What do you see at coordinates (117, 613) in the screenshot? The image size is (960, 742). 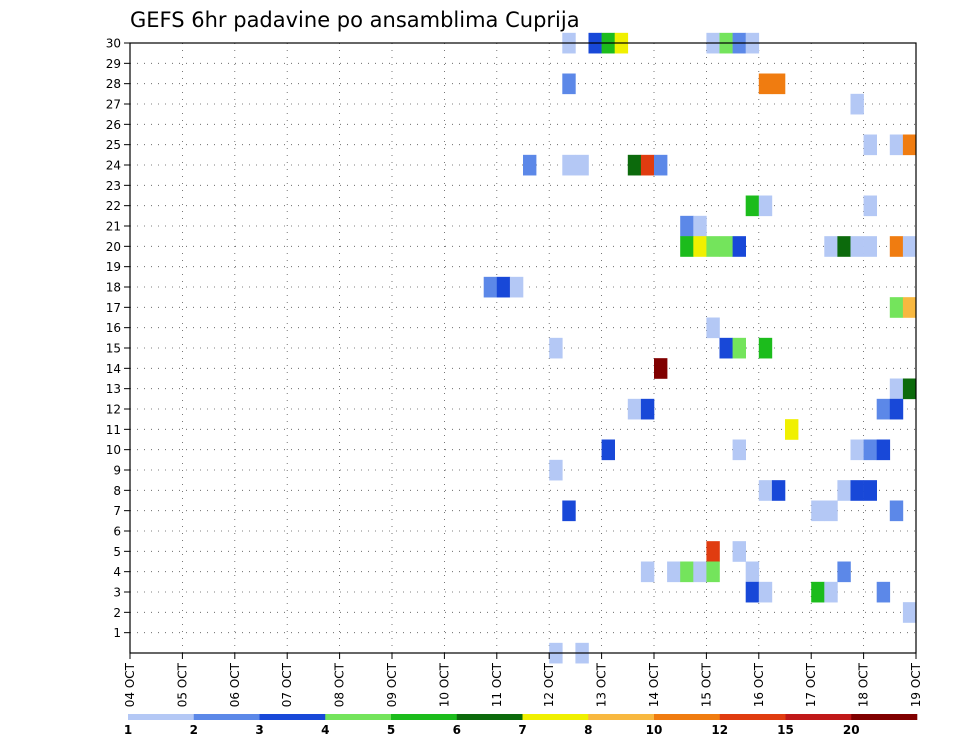 I see `y-tick-label: 2` at bounding box center [117, 613].